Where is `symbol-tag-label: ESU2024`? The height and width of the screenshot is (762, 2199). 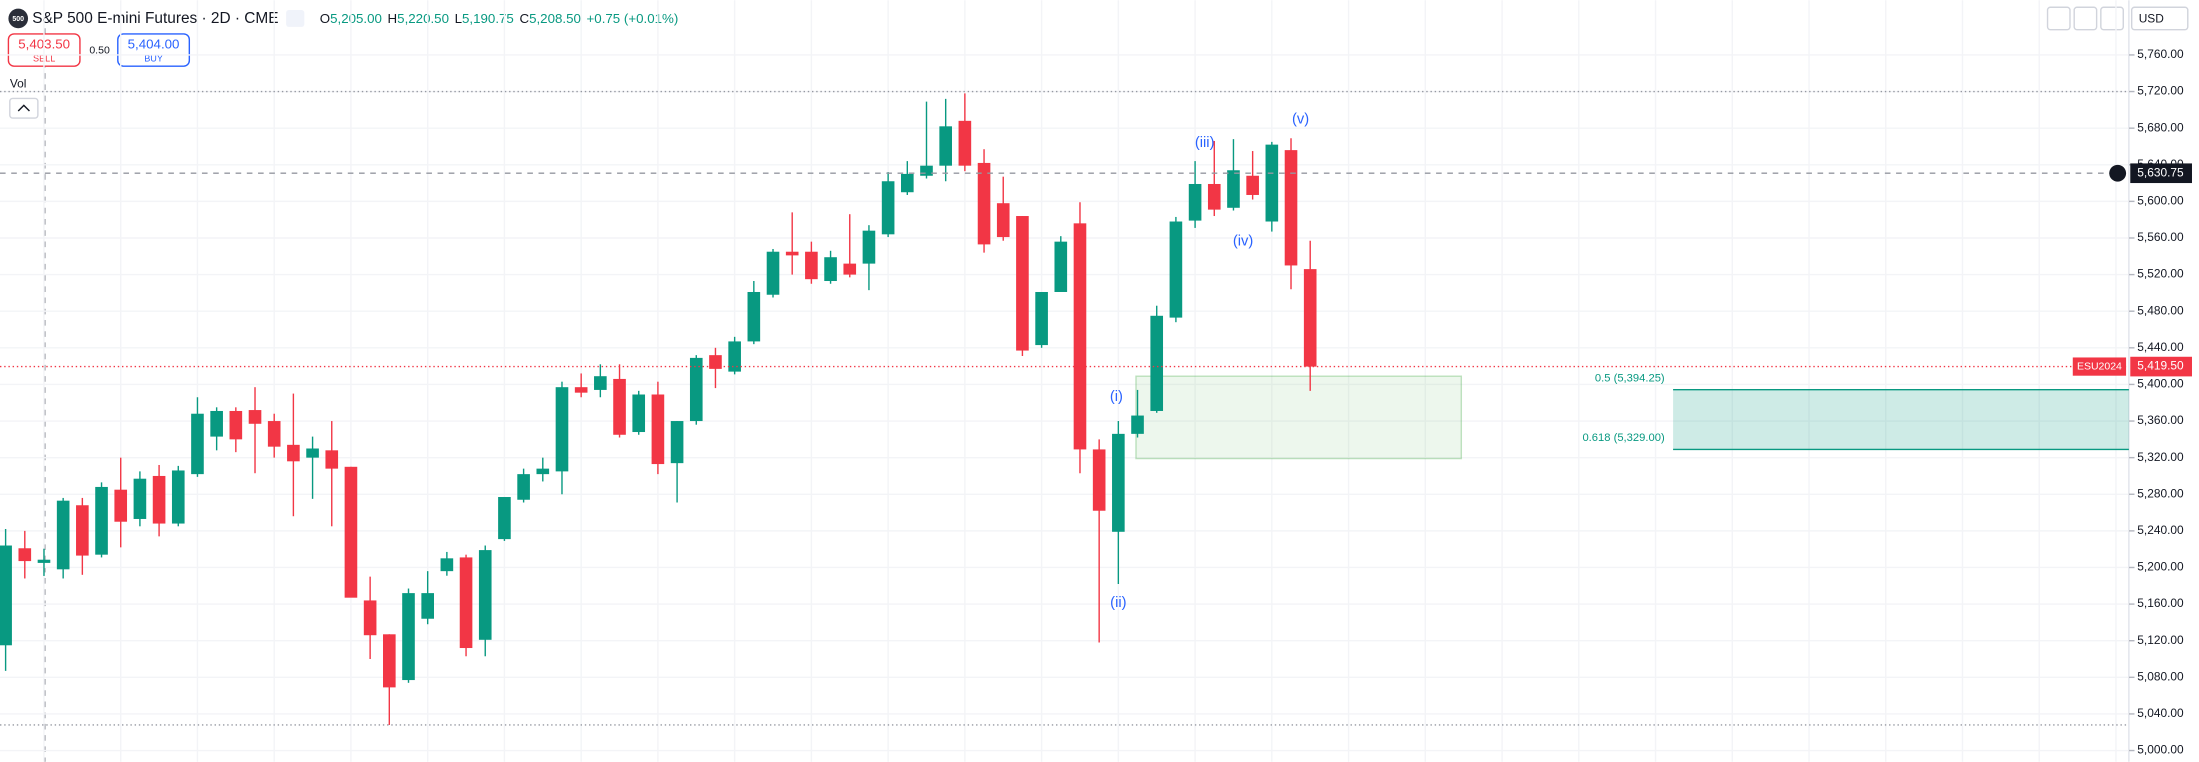 symbol-tag-label: ESU2024 is located at coordinates (2099, 366).